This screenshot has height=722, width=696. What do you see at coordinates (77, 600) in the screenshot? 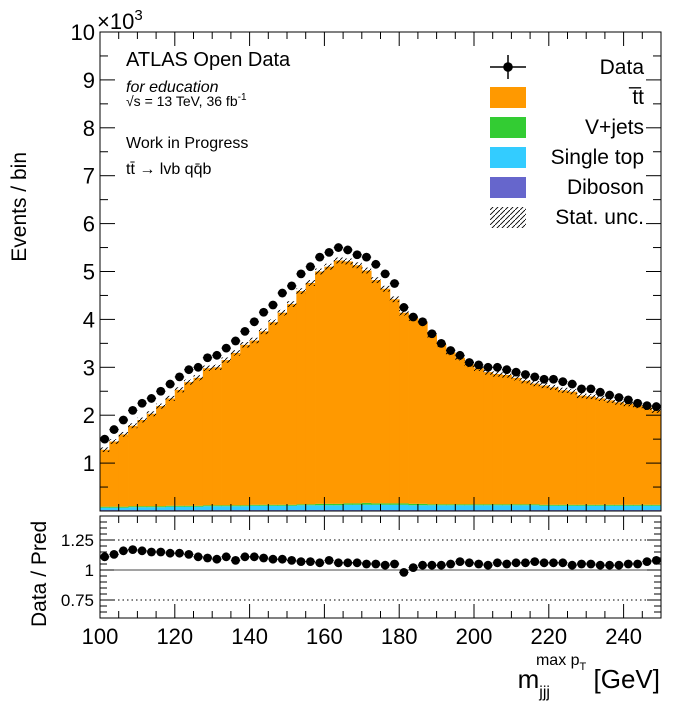
I see `ratio-y-tick-label-0.75: 0.75` at bounding box center [77, 600].